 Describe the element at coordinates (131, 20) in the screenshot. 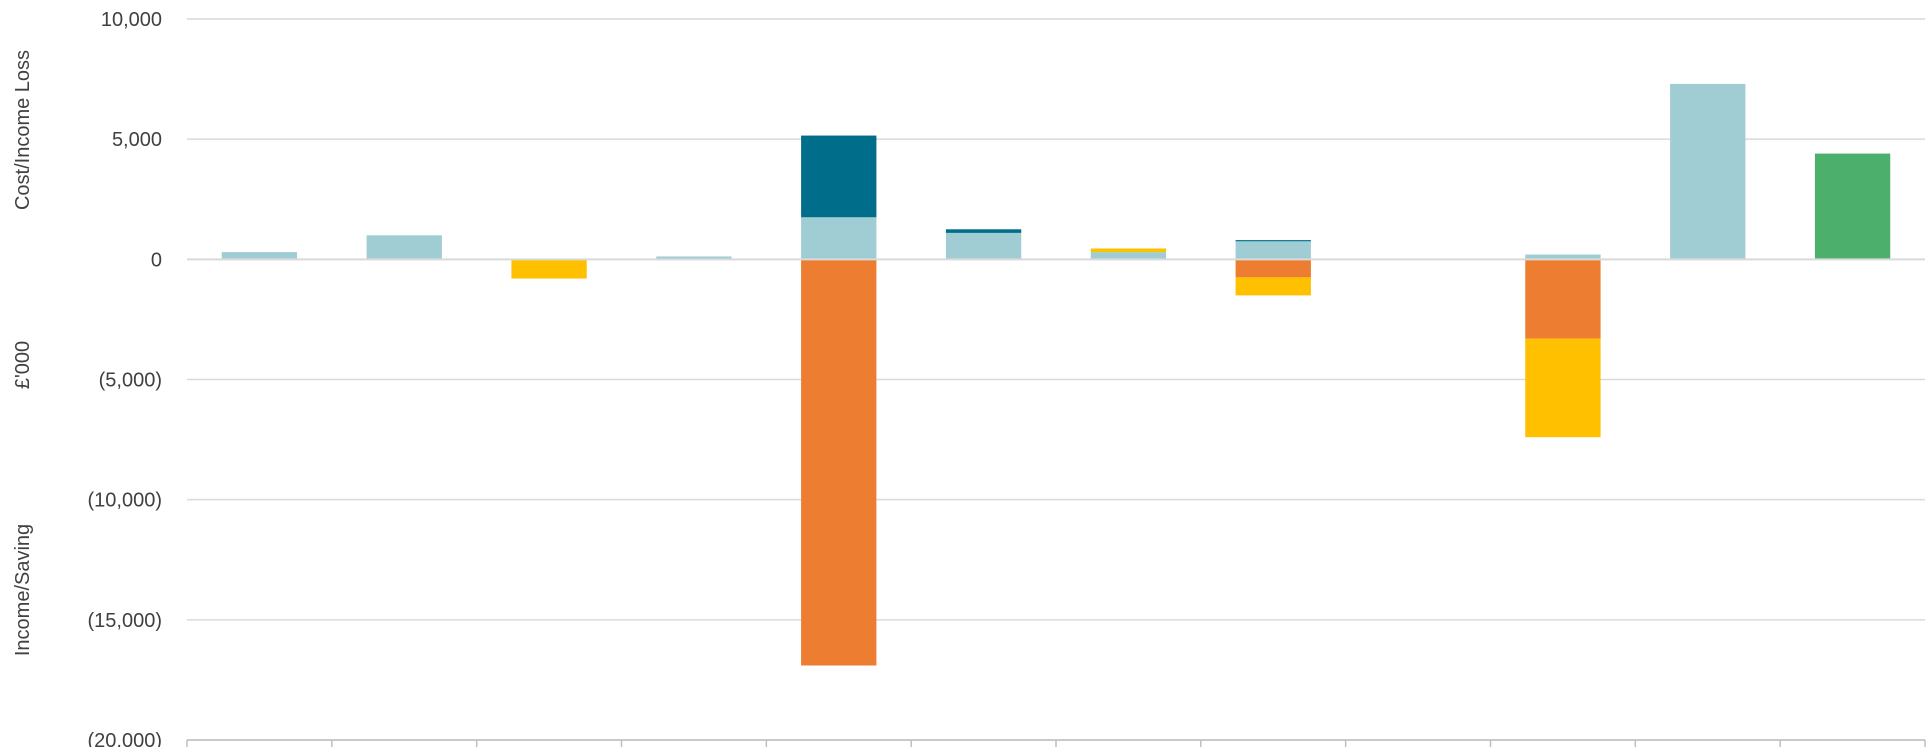

I see `y-tick-label: 10,000` at that location.